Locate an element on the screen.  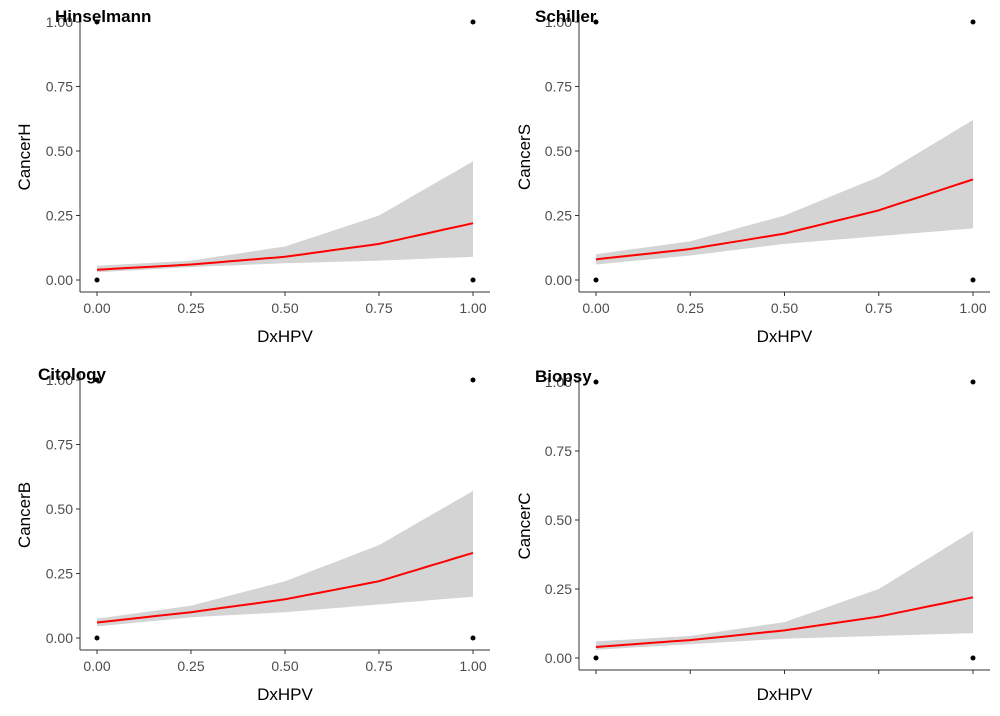
panel-title-schiller: Schiller is located at coordinates (566, 16).